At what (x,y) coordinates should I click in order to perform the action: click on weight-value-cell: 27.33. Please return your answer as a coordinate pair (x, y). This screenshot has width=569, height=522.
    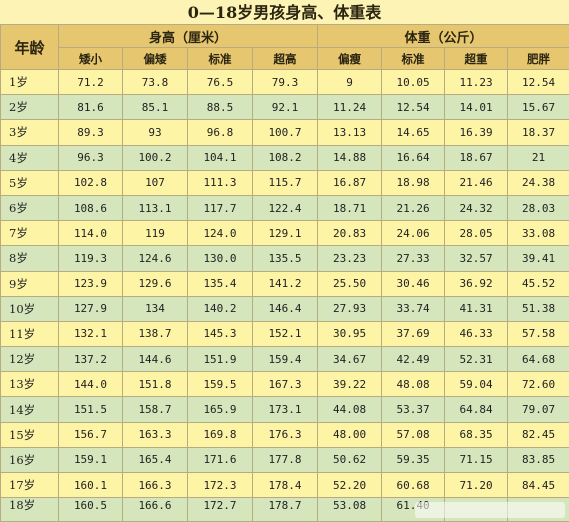
    Looking at the image, I should click on (413, 258).